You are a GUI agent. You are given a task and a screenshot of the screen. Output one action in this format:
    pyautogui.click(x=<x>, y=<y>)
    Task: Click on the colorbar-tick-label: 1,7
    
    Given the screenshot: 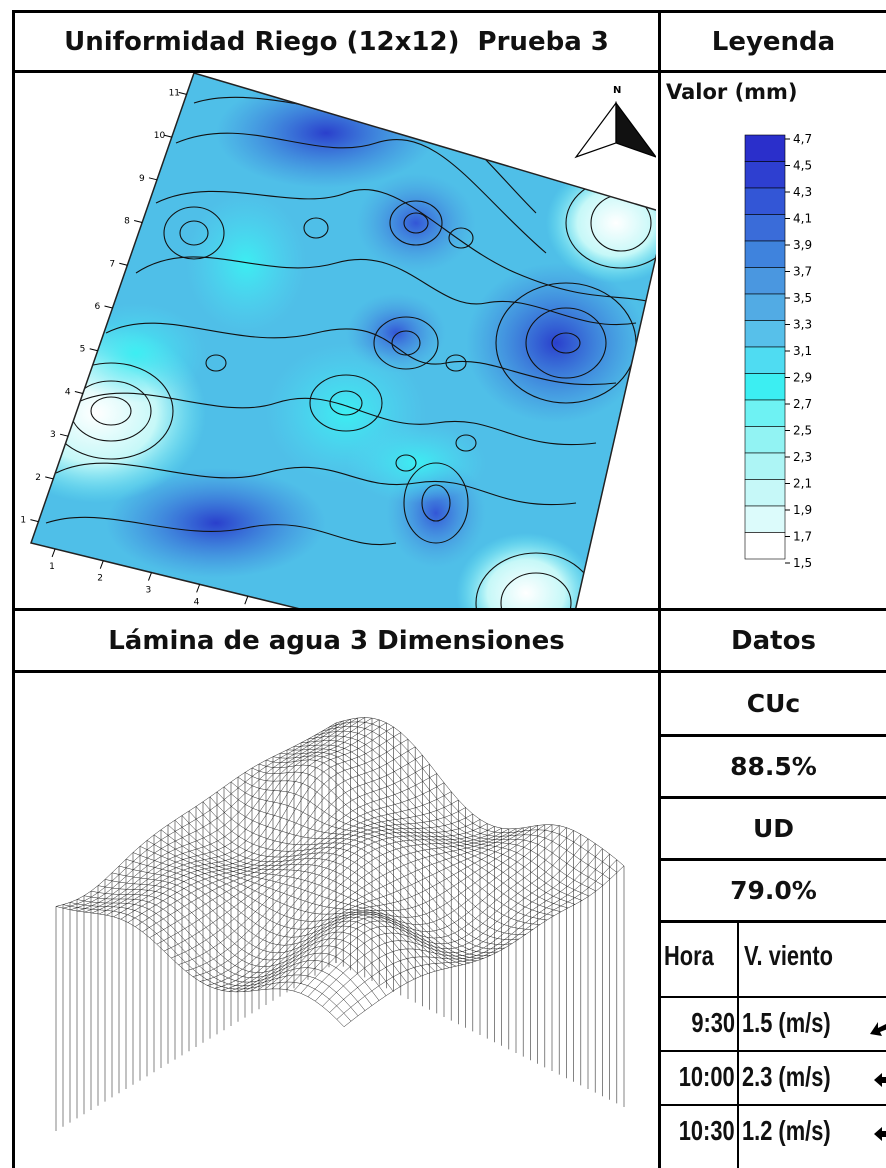 What is the action you would take?
    pyautogui.click(x=802, y=537)
    